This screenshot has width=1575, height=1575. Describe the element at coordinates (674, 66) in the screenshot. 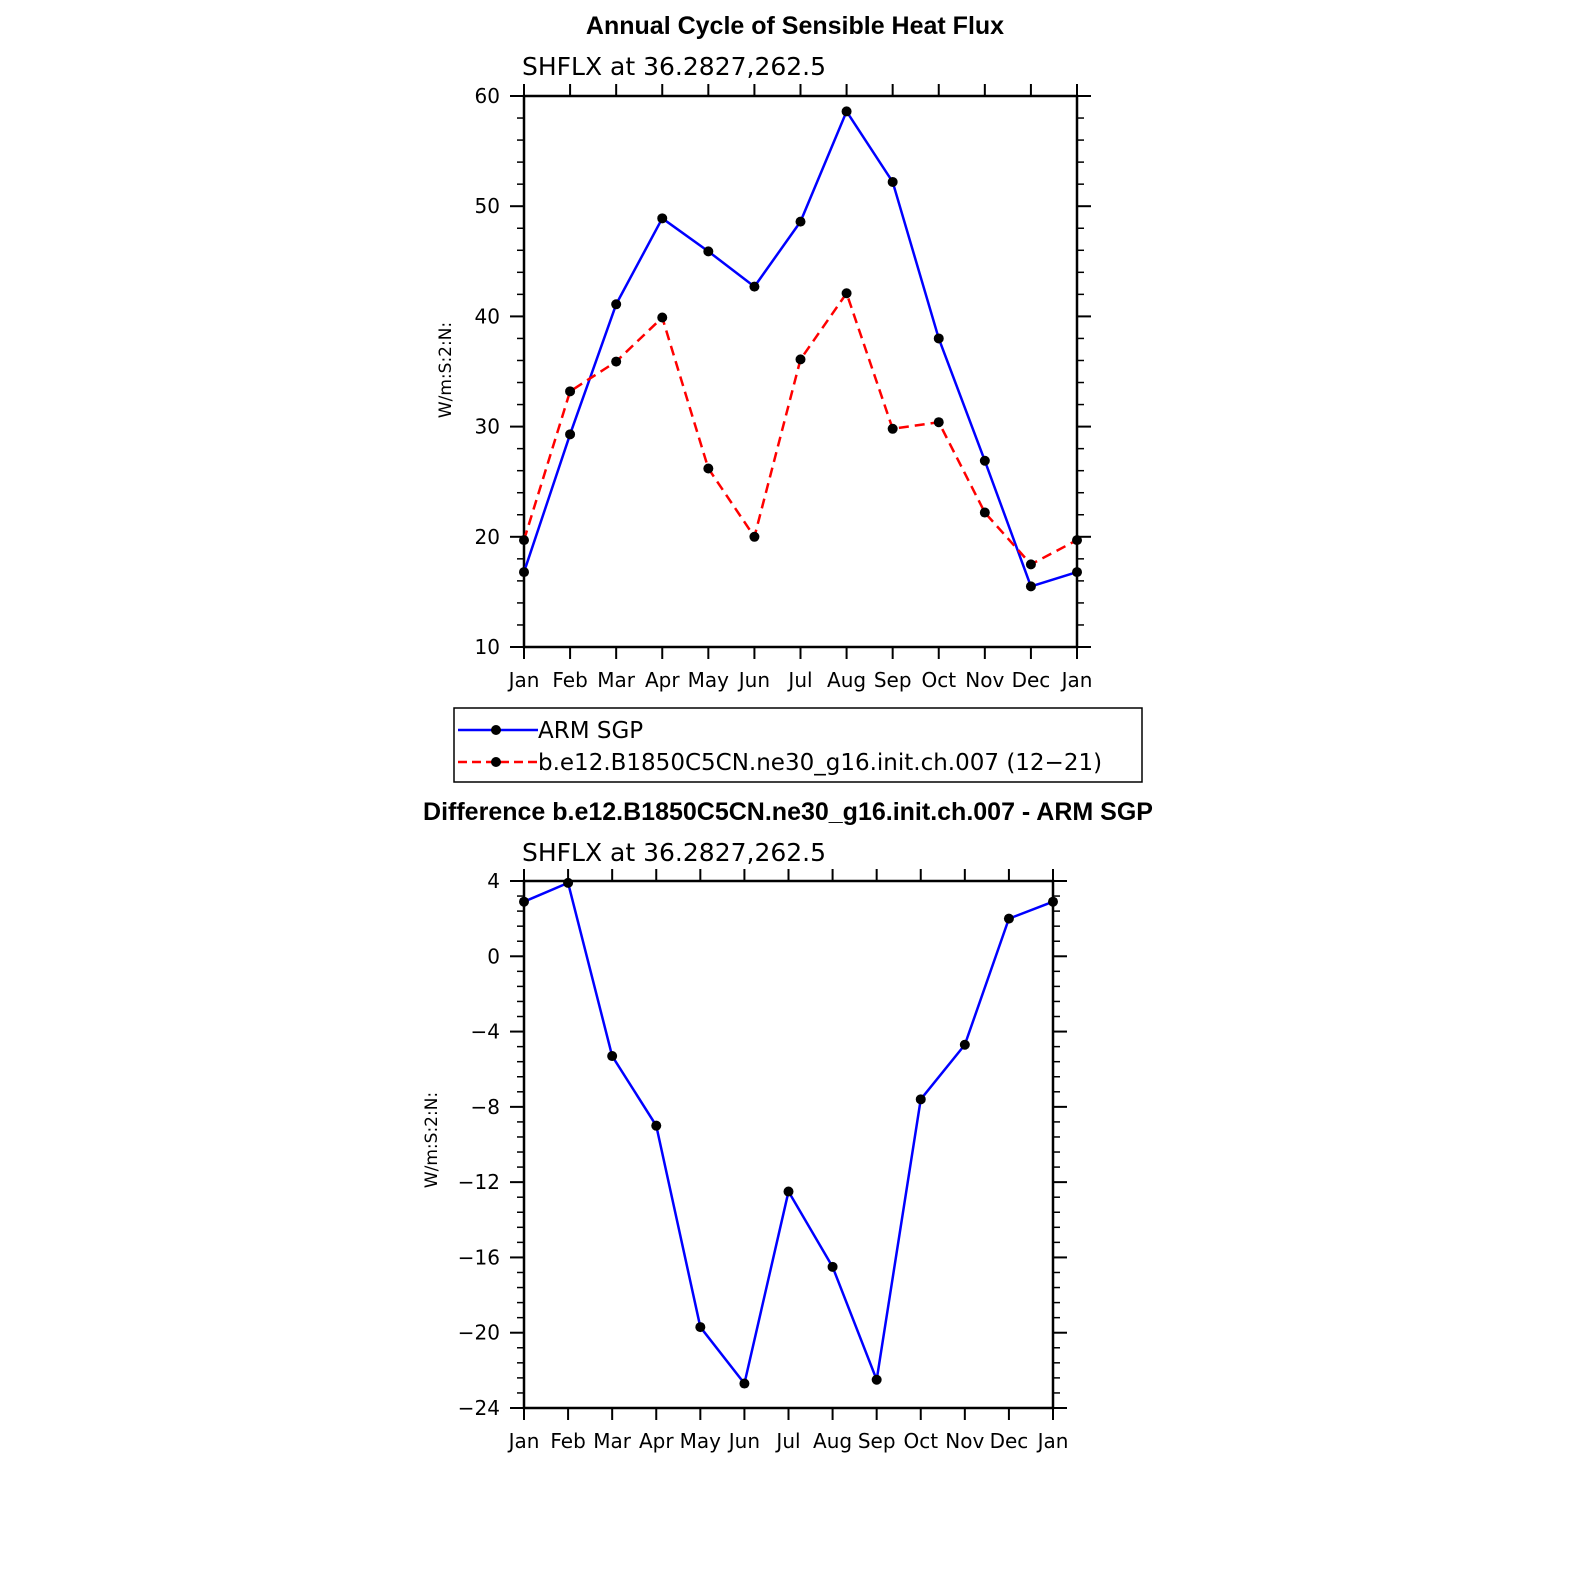

I see `chart1-subtitle: SHFLX at 36.2827,262.5` at that location.